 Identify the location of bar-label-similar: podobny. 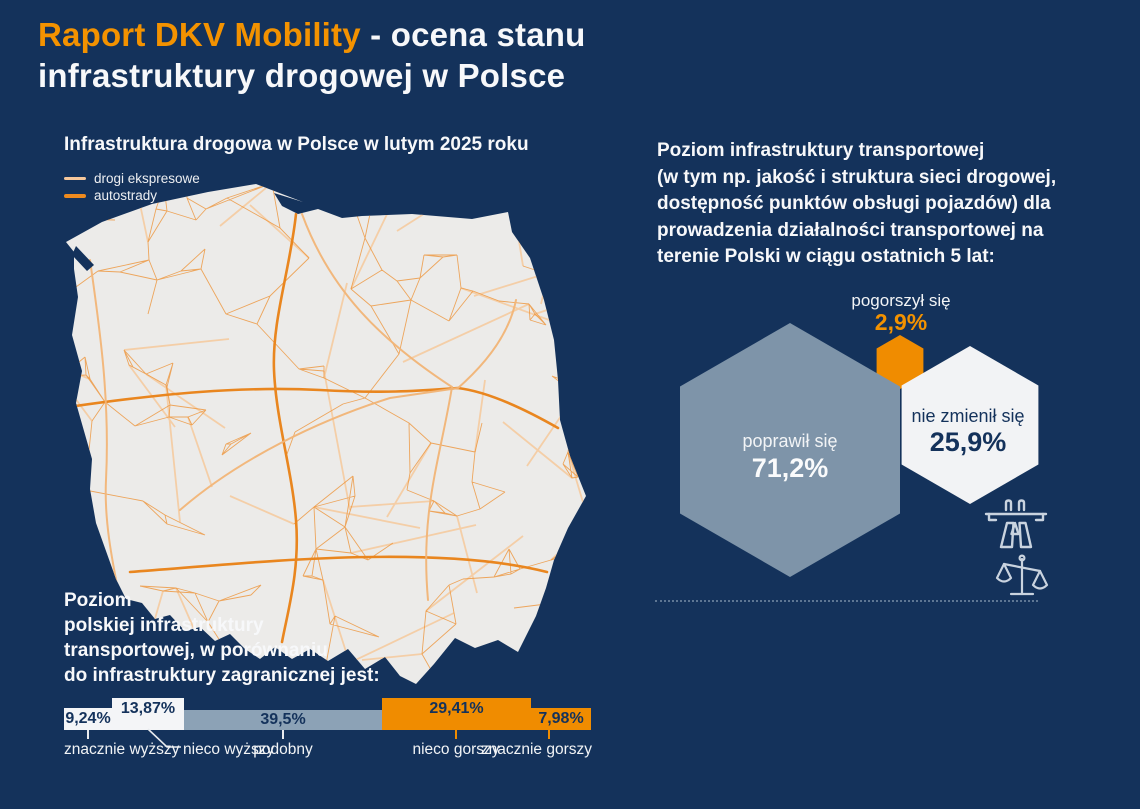
(283, 749).